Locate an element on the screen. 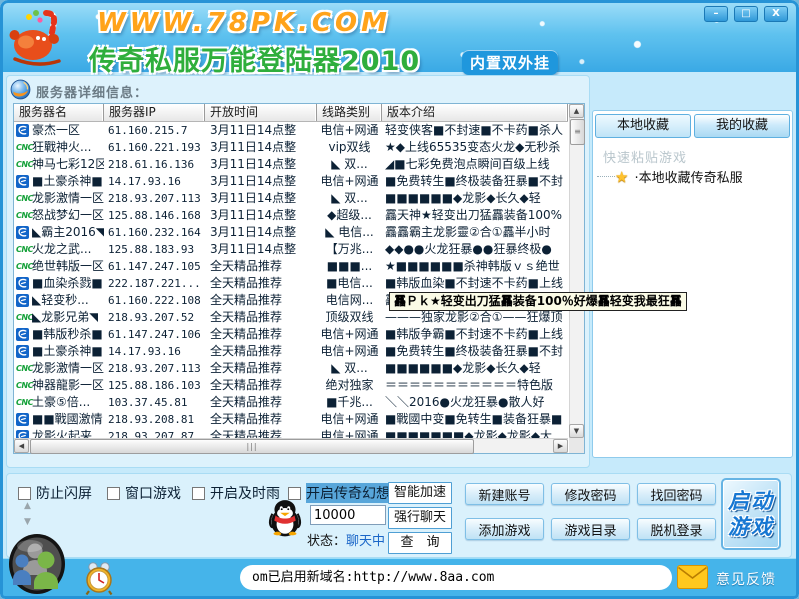 The height and width of the screenshot is (599, 799). tool-button-2: 强行聊天 is located at coordinates (420, 518).